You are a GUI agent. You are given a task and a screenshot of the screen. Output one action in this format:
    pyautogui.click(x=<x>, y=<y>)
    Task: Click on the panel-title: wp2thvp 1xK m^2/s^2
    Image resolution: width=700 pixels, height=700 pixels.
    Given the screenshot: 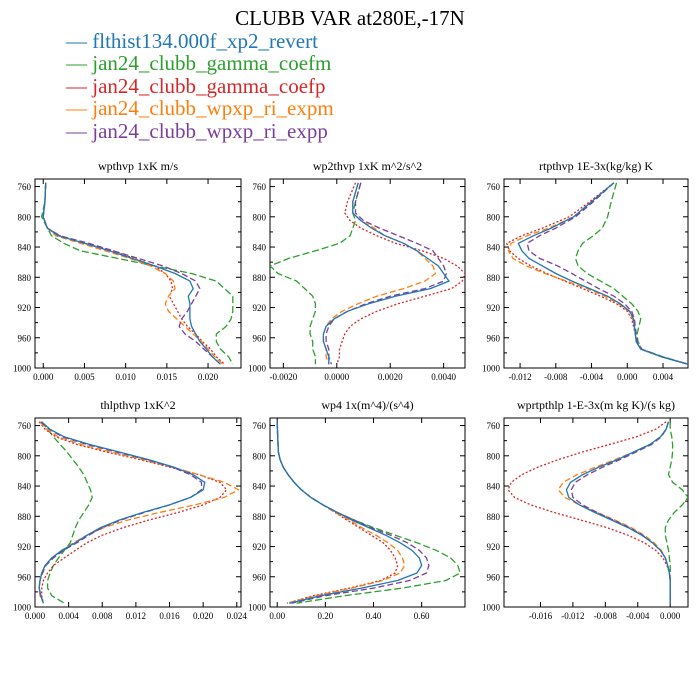 What is the action you would take?
    pyautogui.click(x=367, y=166)
    